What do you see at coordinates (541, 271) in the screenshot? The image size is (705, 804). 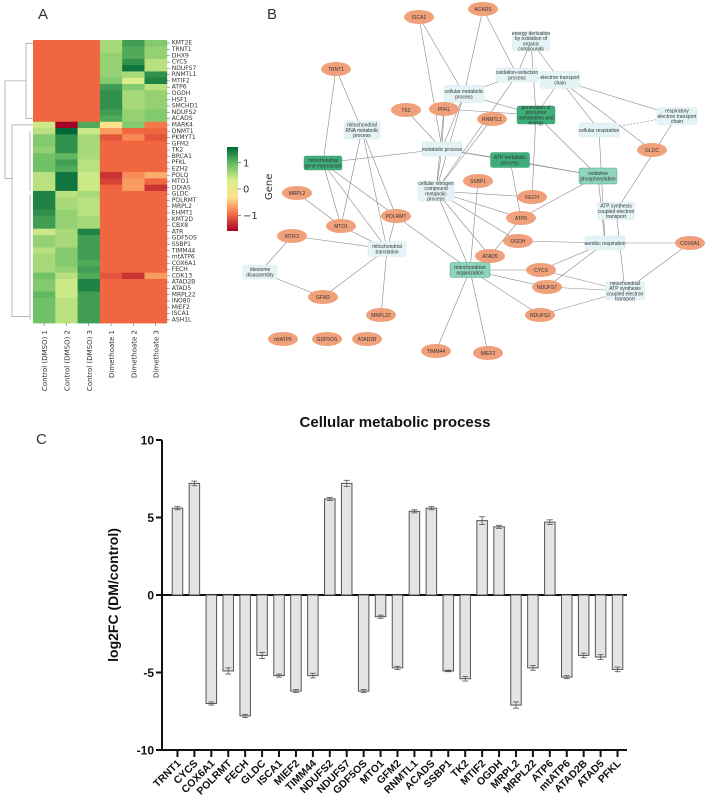 I see `gene-node-label: CYCS` at bounding box center [541, 271].